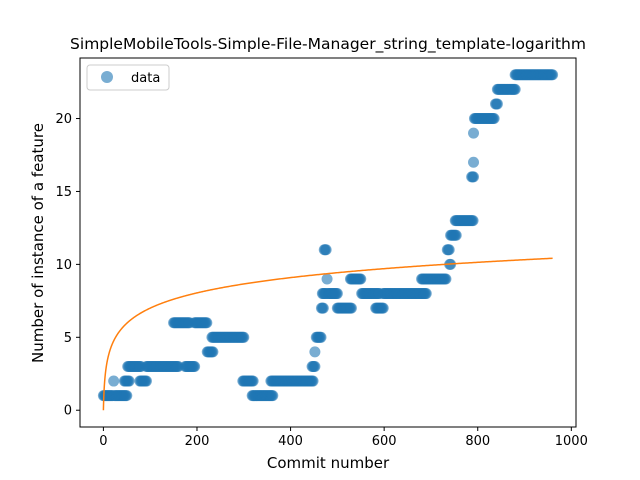 Image resolution: width=640 pixels, height=480 pixels. I want to click on y-tick-label: 5, so click(68, 338).